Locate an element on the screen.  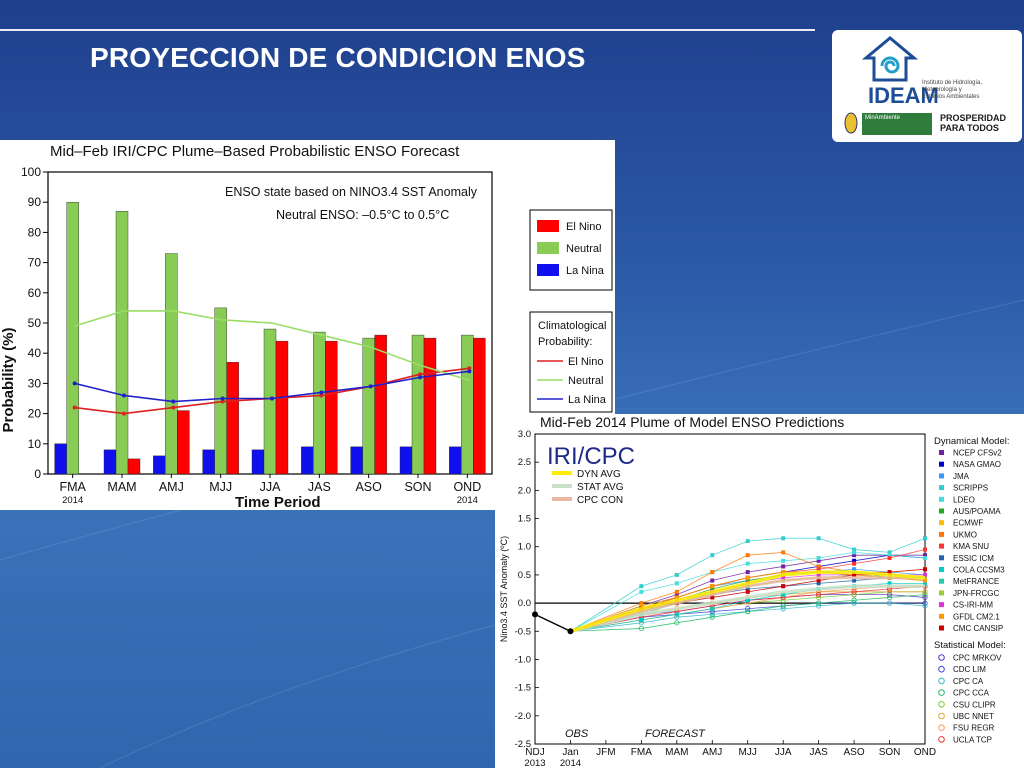
x-tick-label: Jan is located at coordinates (570, 752).